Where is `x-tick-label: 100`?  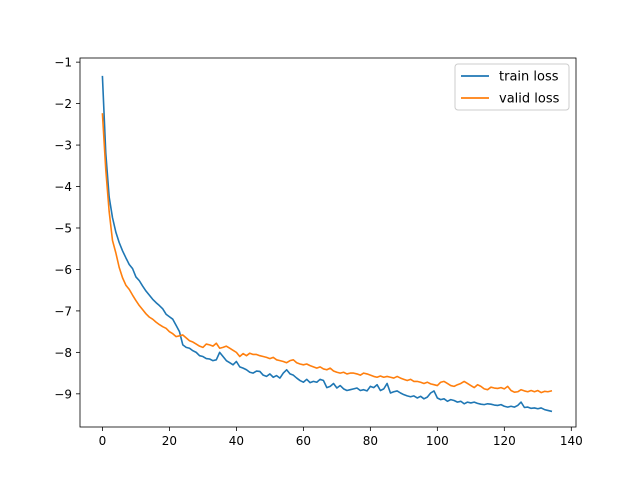
x-tick-label: 100 is located at coordinates (437, 441).